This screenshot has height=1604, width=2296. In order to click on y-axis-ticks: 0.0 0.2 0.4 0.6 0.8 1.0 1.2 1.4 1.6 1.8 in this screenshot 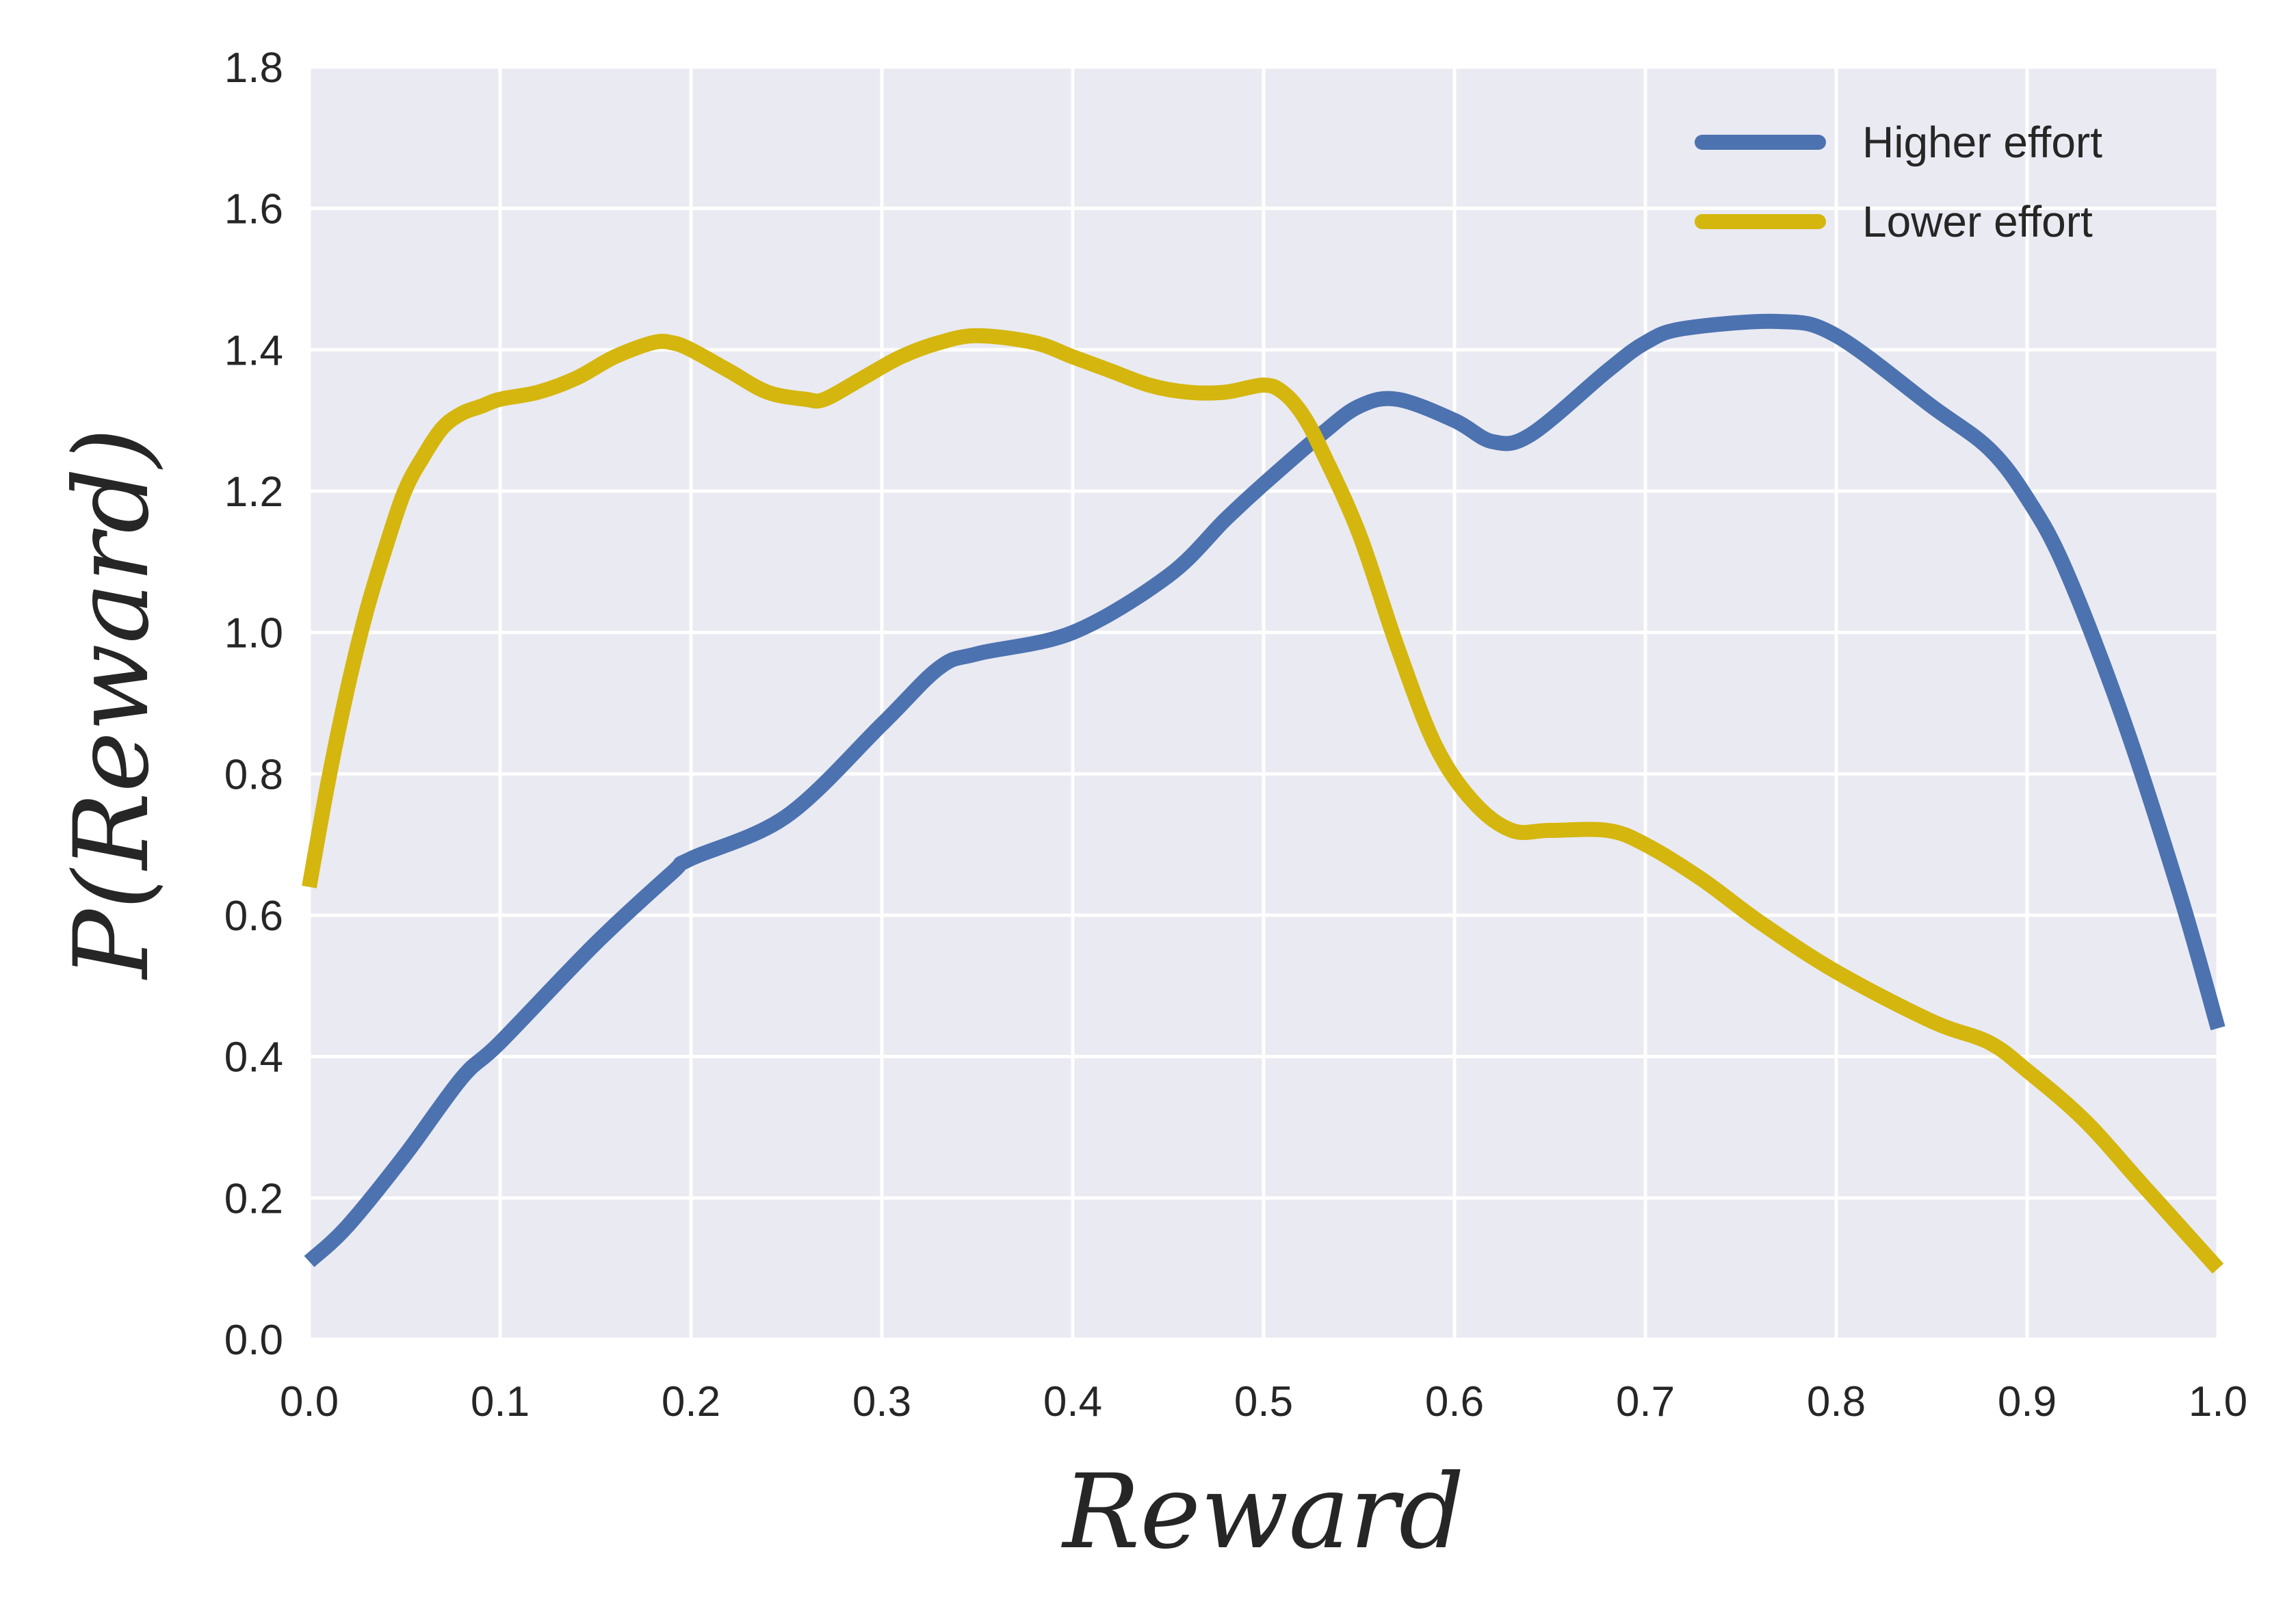, I will do `click(254, 704)`.